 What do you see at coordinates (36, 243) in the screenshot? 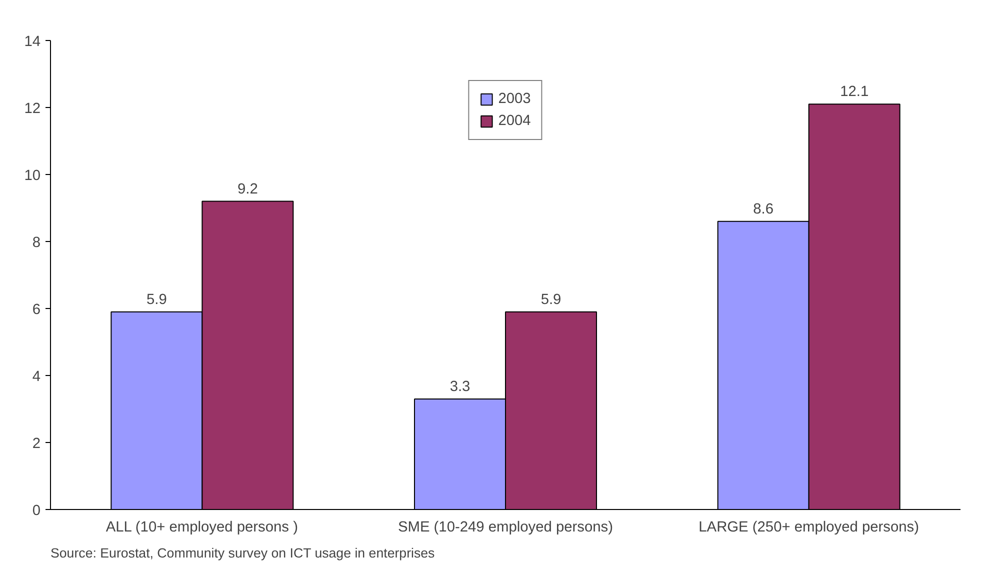
I see `y-tick-label: 8` at bounding box center [36, 243].